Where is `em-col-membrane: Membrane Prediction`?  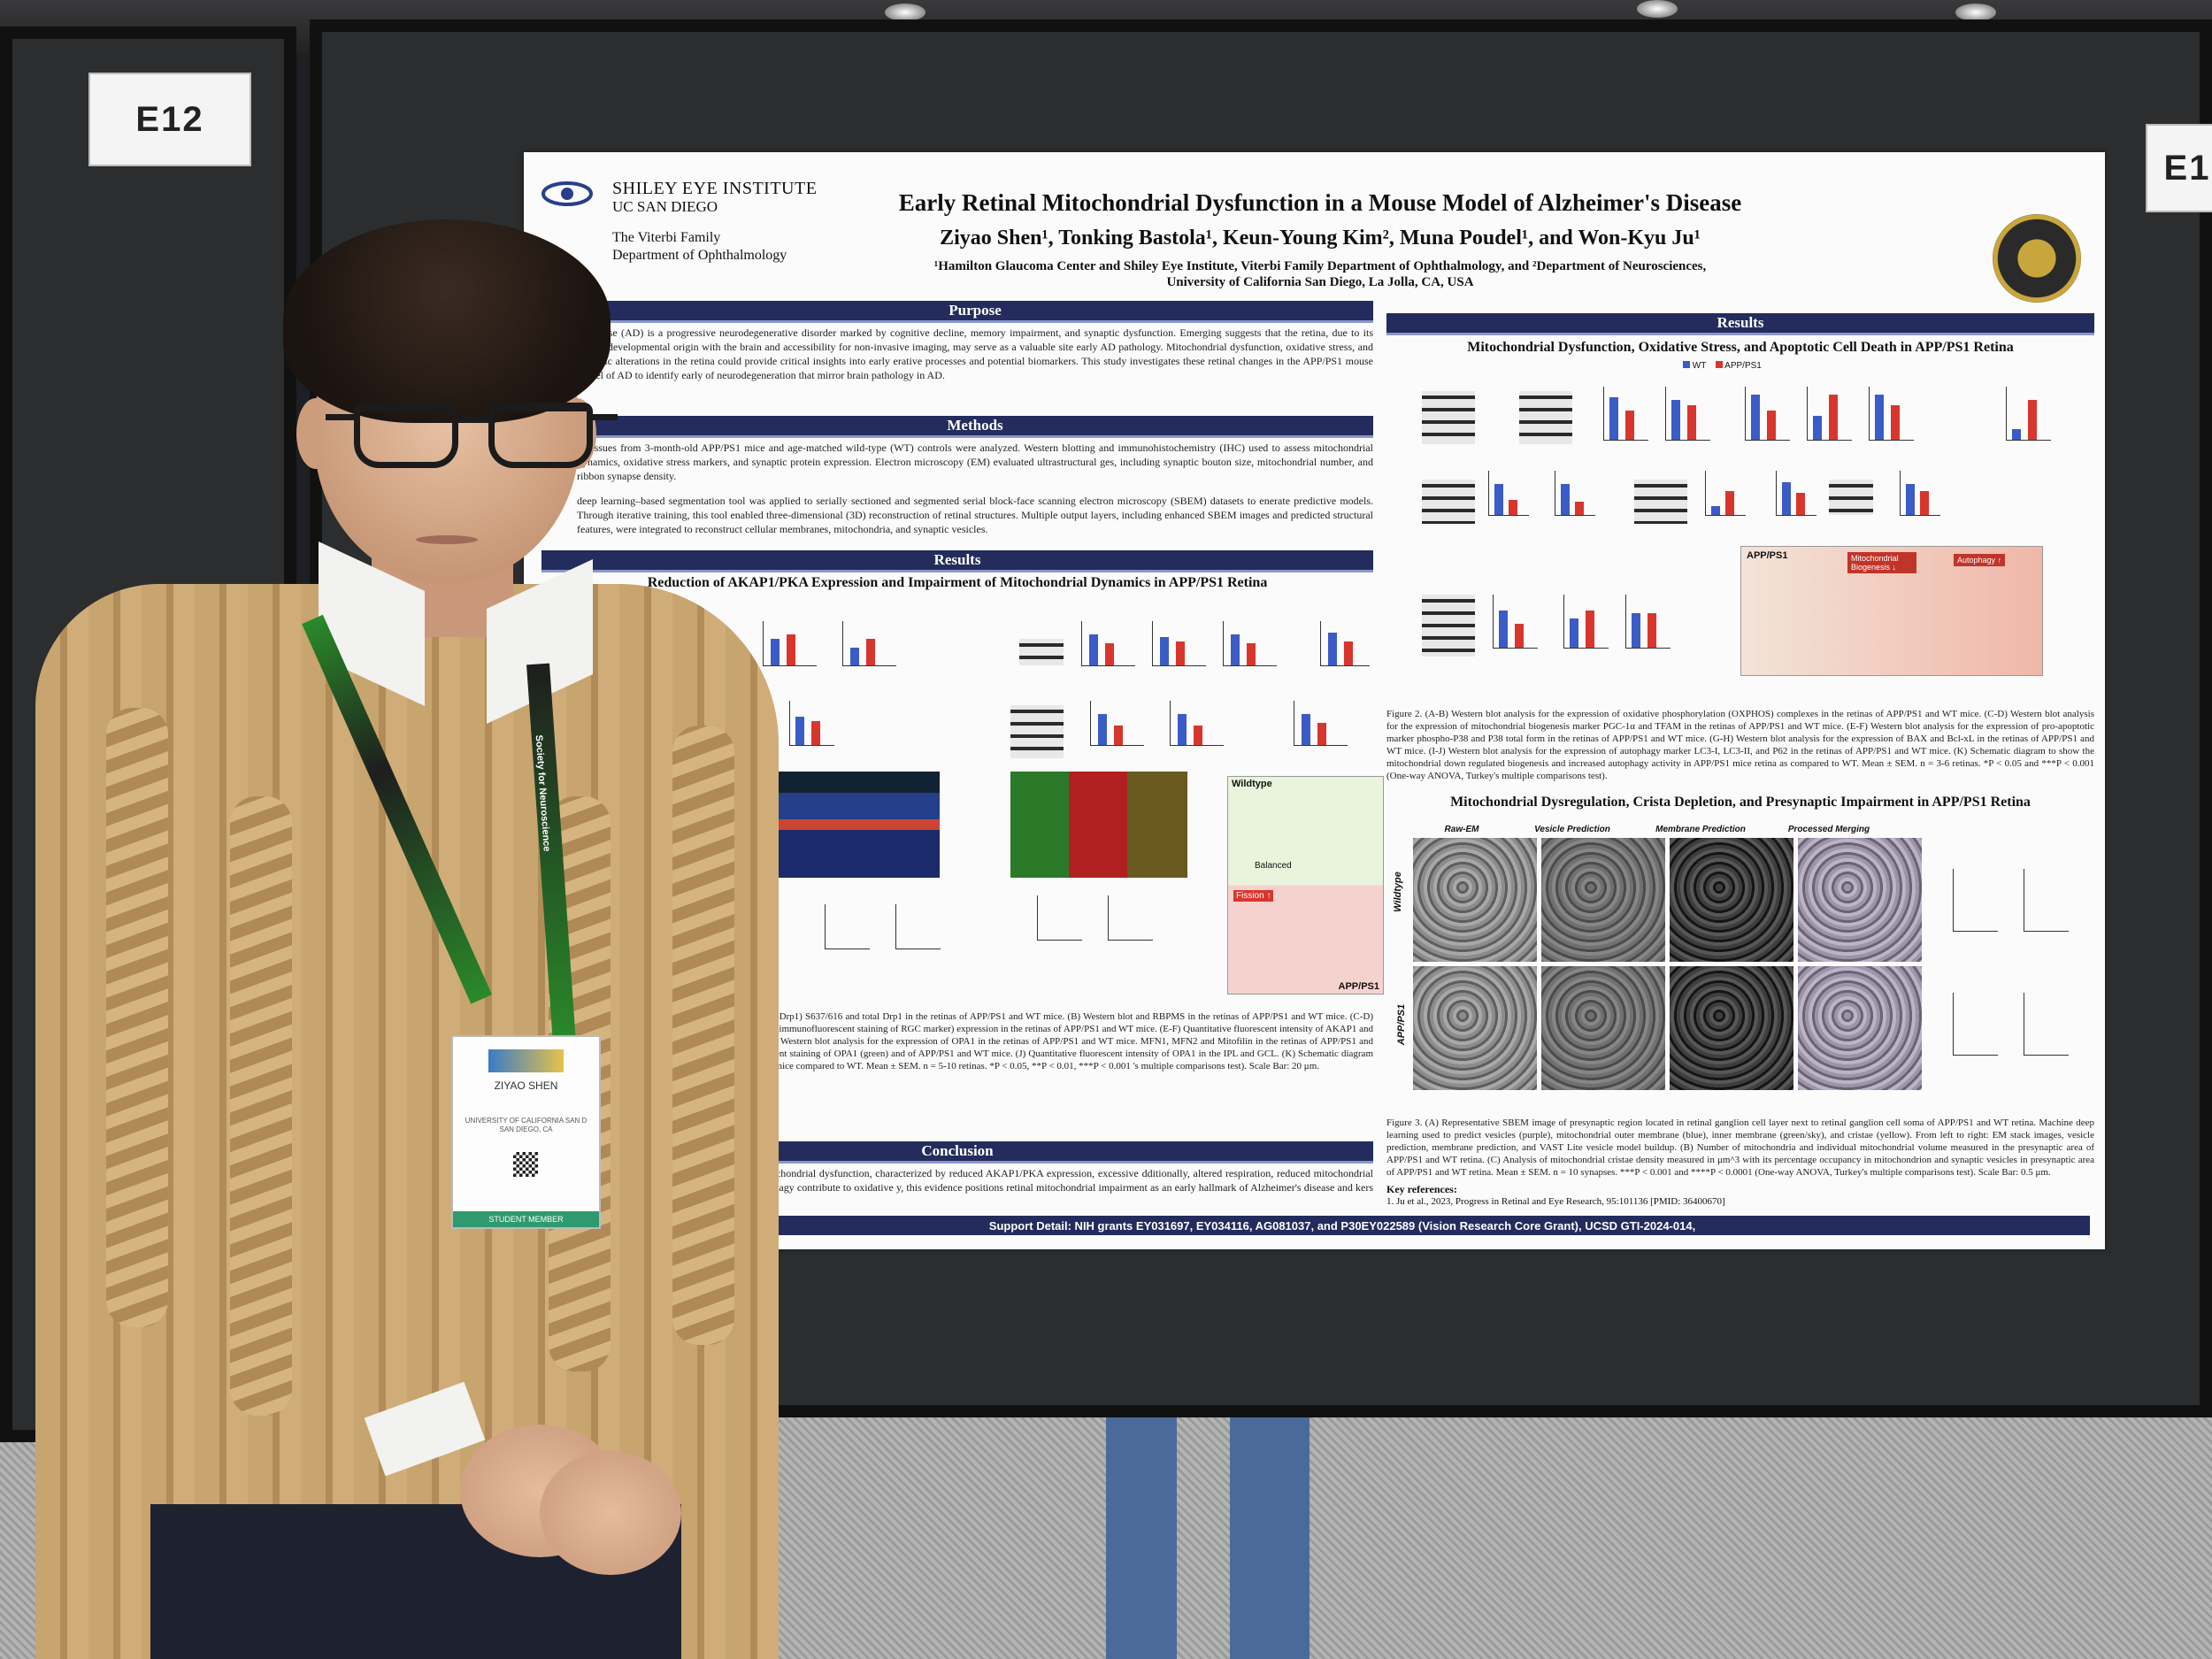
em-col-membrane: Membrane Prediction is located at coordinates (1701, 830).